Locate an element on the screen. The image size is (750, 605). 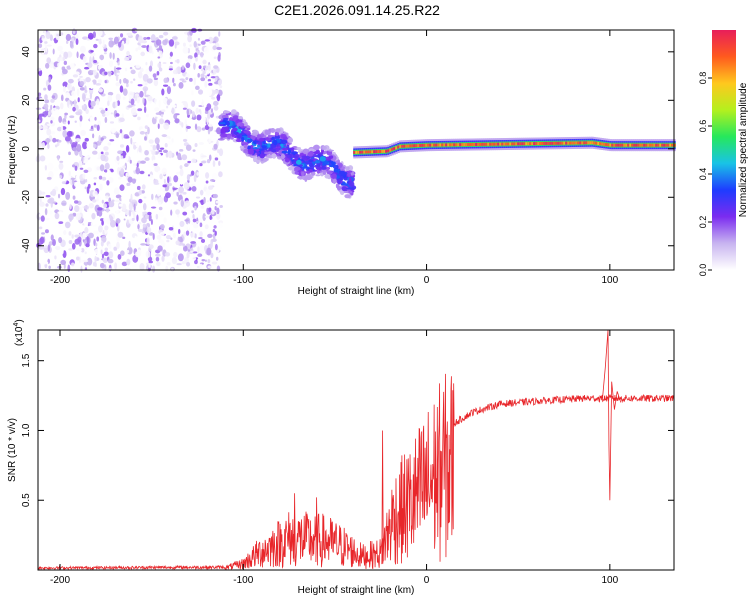
spectrogram-y-tick-label: 40 is located at coordinates (26, 52).